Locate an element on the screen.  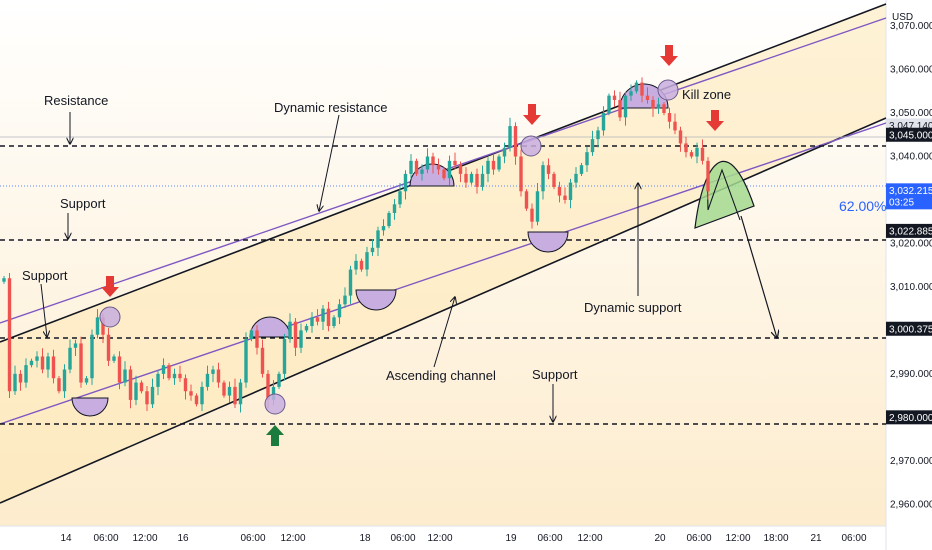
dynamic-support-label: Dynamic support is located at coordinates (633, 307).